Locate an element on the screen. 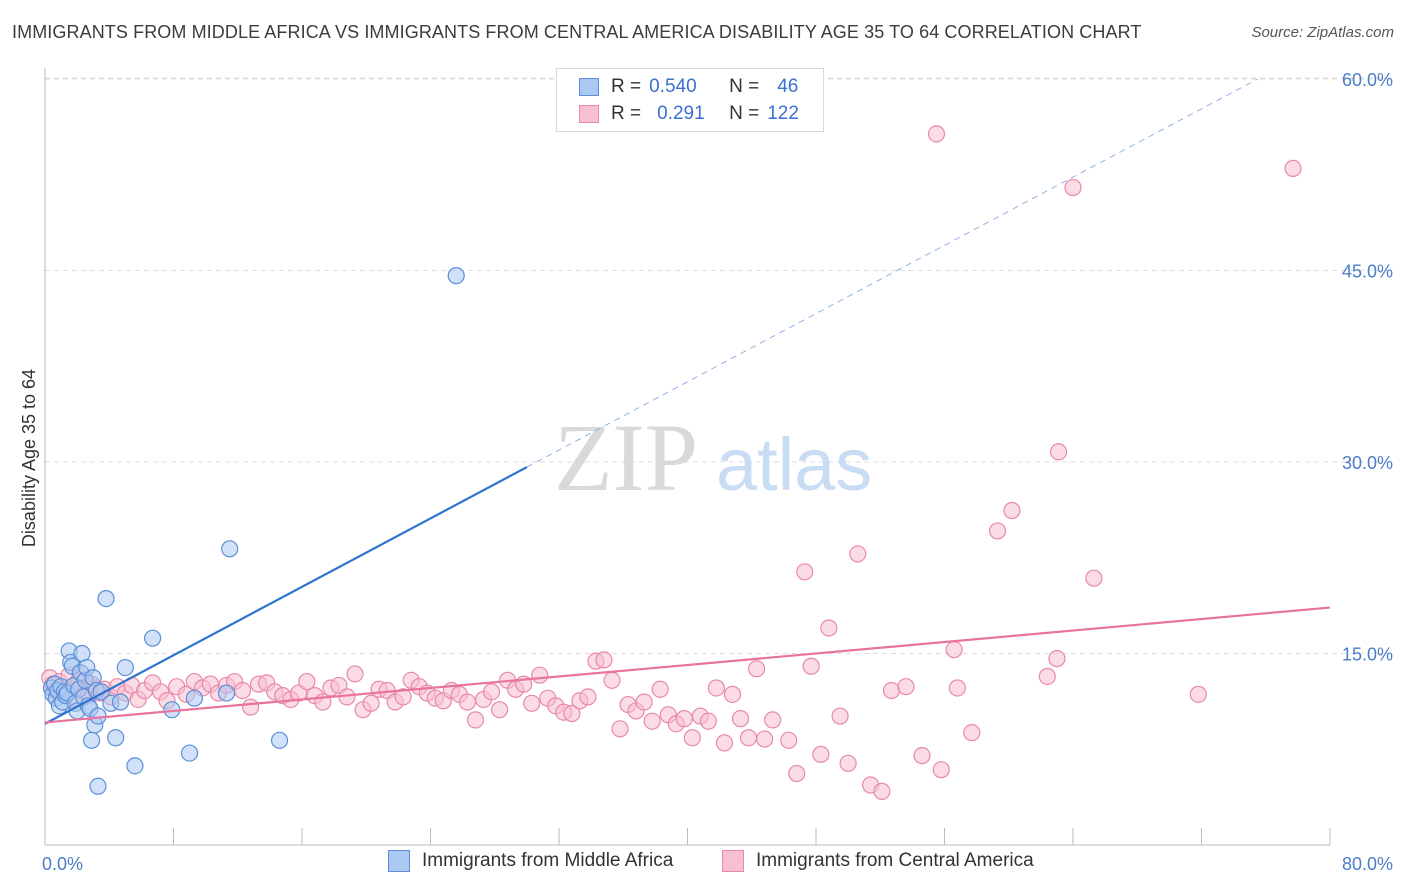 Image resolution: width=1406 pixels, height=892 pixels. watermark: ZIP atlas is located at coordinates (713, 457).